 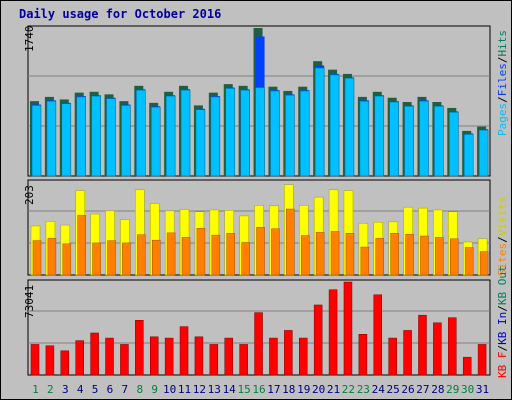 What do you see at coordinates (29, 39) in the screenshot?
I see `ymax-label-hits: 1740` at bounding box center [29, 39].